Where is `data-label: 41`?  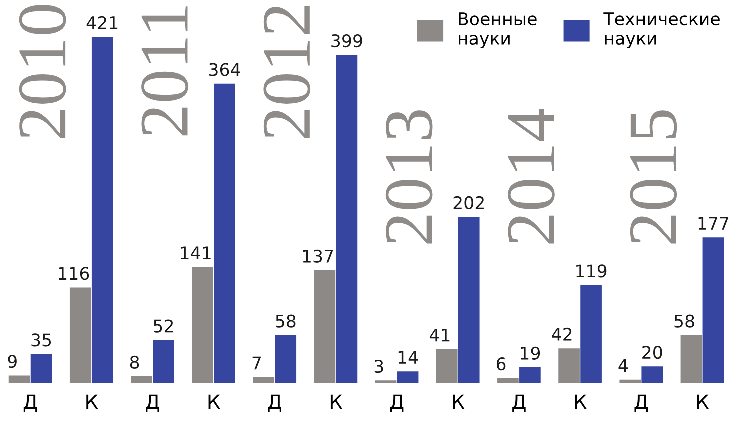
data-label: 41 is located at coordinates (440, 335).